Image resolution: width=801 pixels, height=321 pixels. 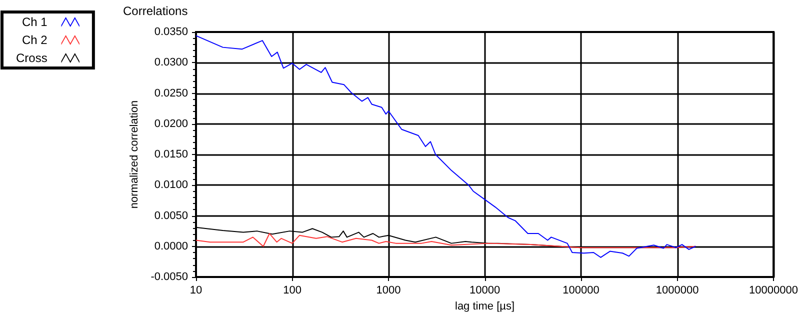 What do you see at coordinates (171, 185) in the screenshot?
I see `y-tick-label: 0.0100` at bounding box center [171, 185].